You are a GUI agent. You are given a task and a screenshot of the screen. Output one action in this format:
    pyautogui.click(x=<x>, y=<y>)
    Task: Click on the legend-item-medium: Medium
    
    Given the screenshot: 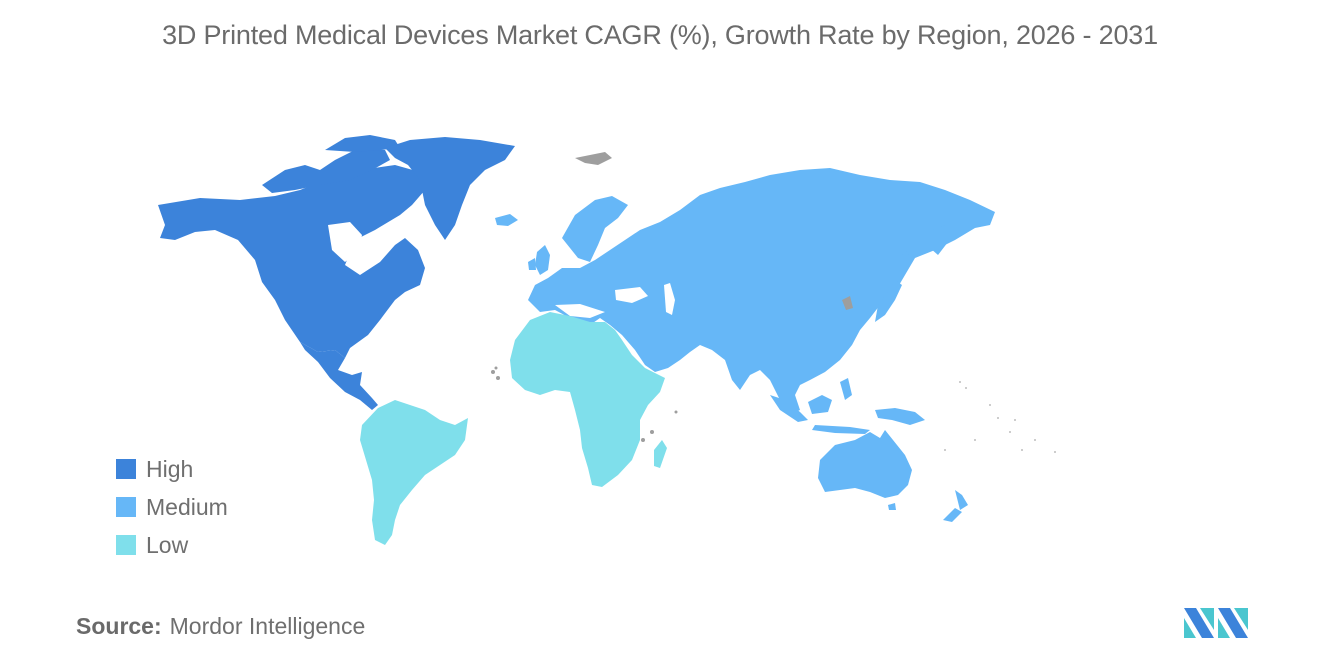 What is the action you would take?
    pyautogui.click(x=172, y=507)
    